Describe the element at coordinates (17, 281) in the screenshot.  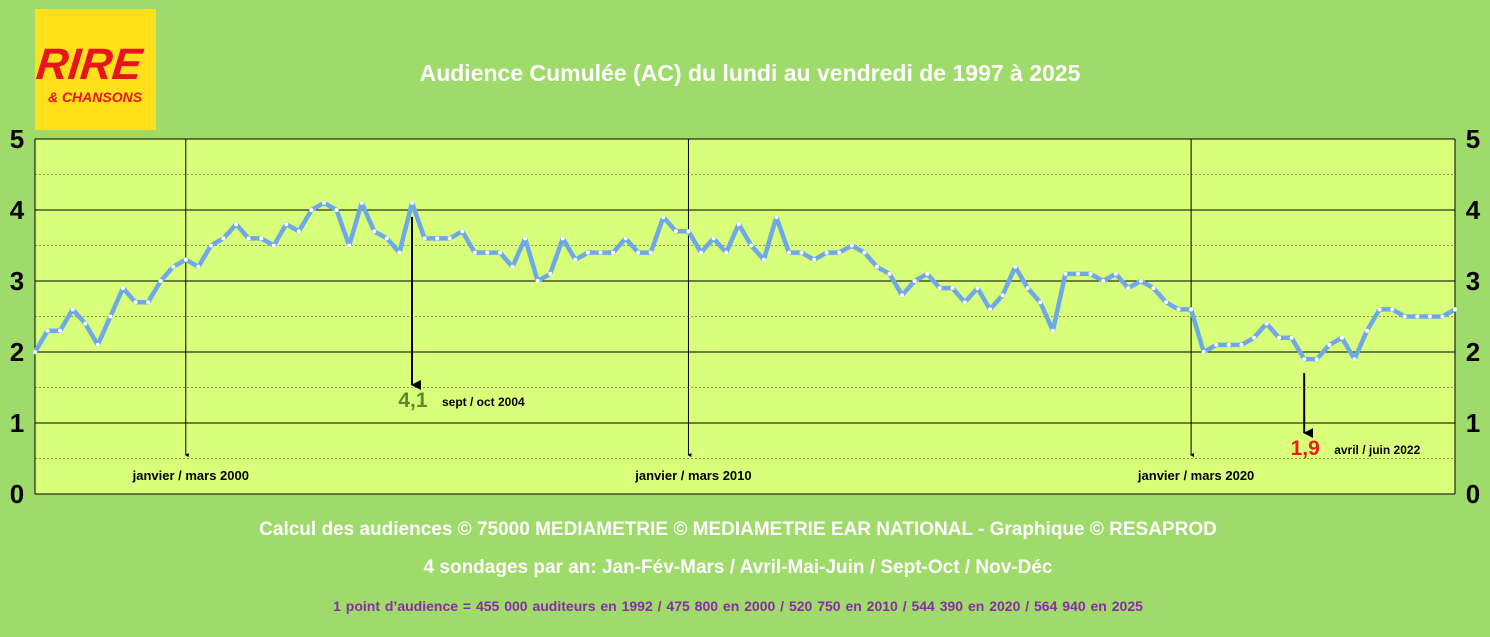
I see `y-tick-label-left: 3` at that location.